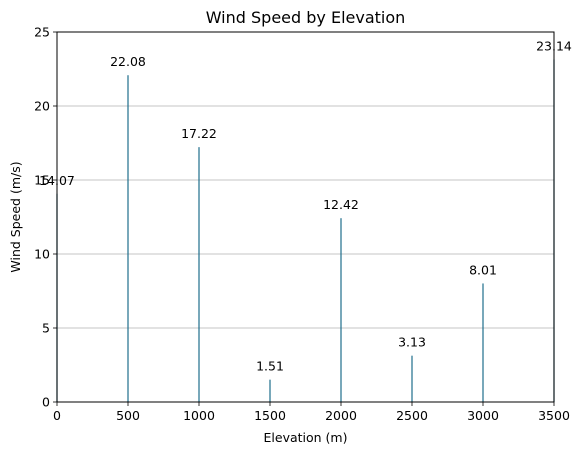 The image size is (582, 455). Describe the element at coordinates (270, 415) in the screenshot. I see `x-tick-label: 1500` at that location.